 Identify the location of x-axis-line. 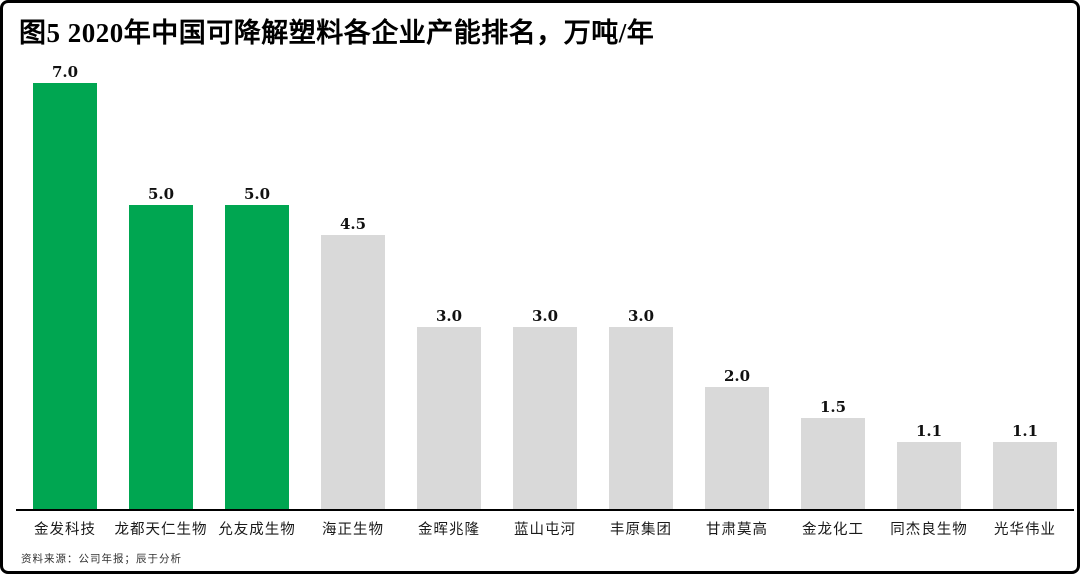
(545, 510).